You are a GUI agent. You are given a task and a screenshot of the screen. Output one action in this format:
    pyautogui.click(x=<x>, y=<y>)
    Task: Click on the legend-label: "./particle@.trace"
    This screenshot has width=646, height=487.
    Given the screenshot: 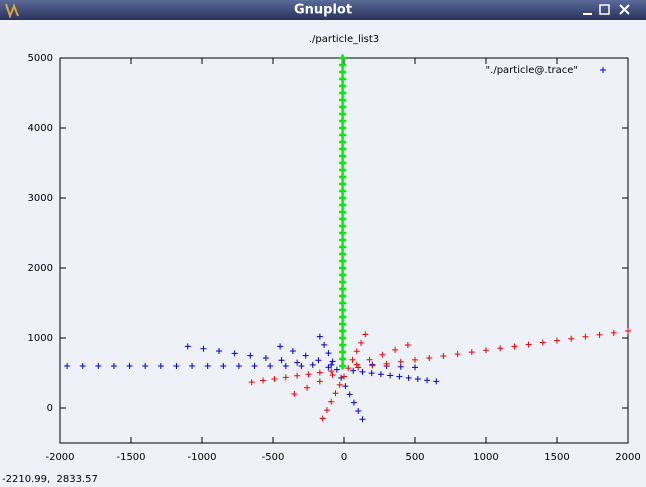 What is the action you would take?
    pyautogui.click(x=532, y=70)
    